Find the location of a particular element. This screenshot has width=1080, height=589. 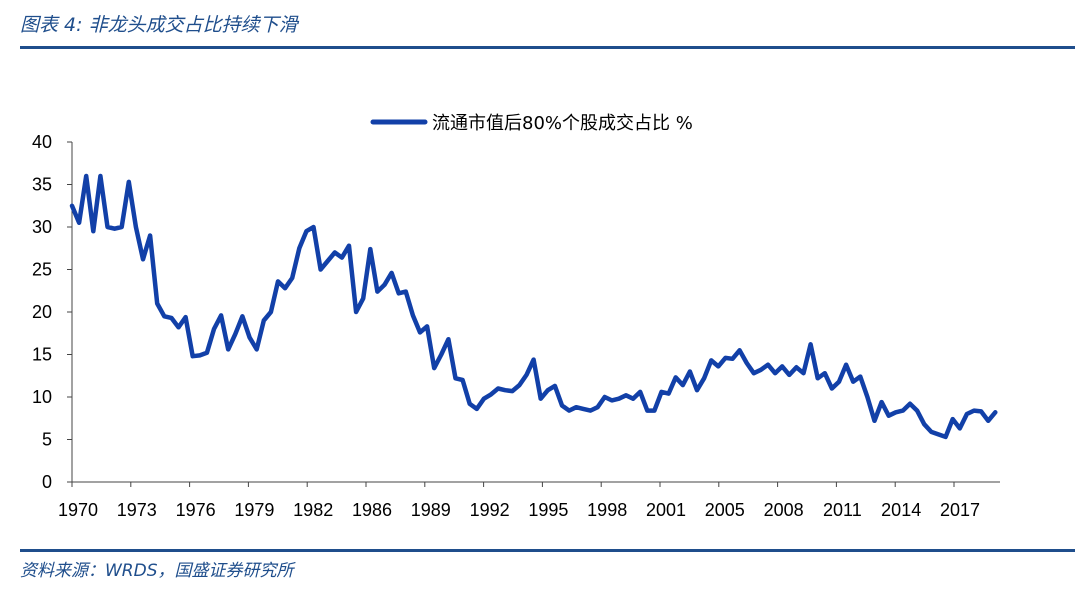

x-tick-label: 2011 is located at coordinates (842, 510).